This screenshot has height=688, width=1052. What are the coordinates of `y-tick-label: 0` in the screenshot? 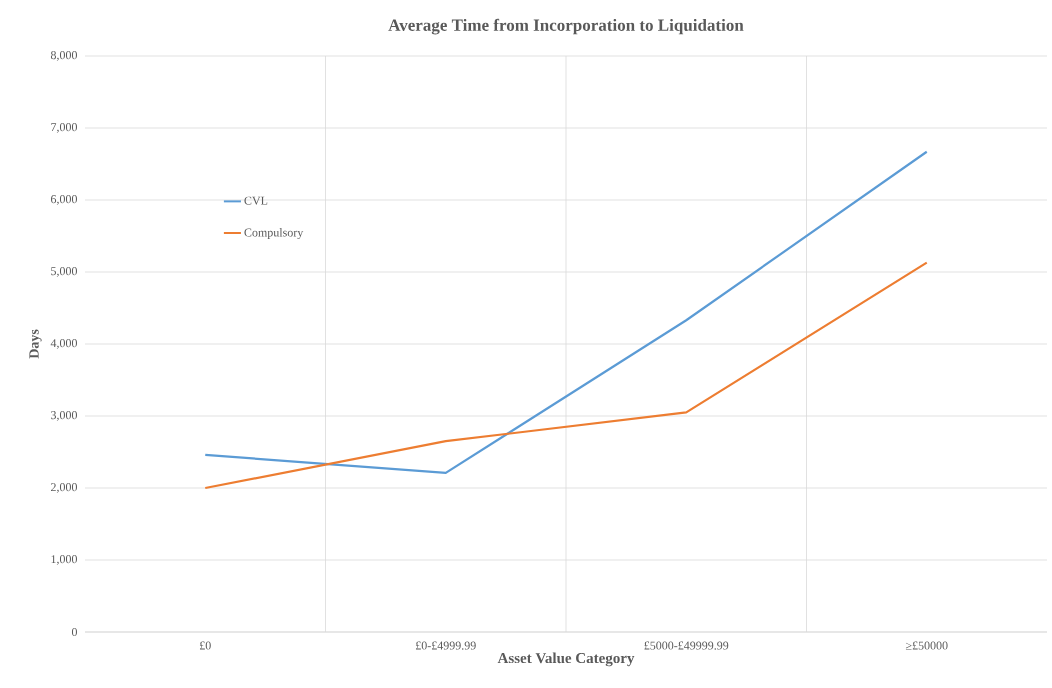 It's located at (74, 632).